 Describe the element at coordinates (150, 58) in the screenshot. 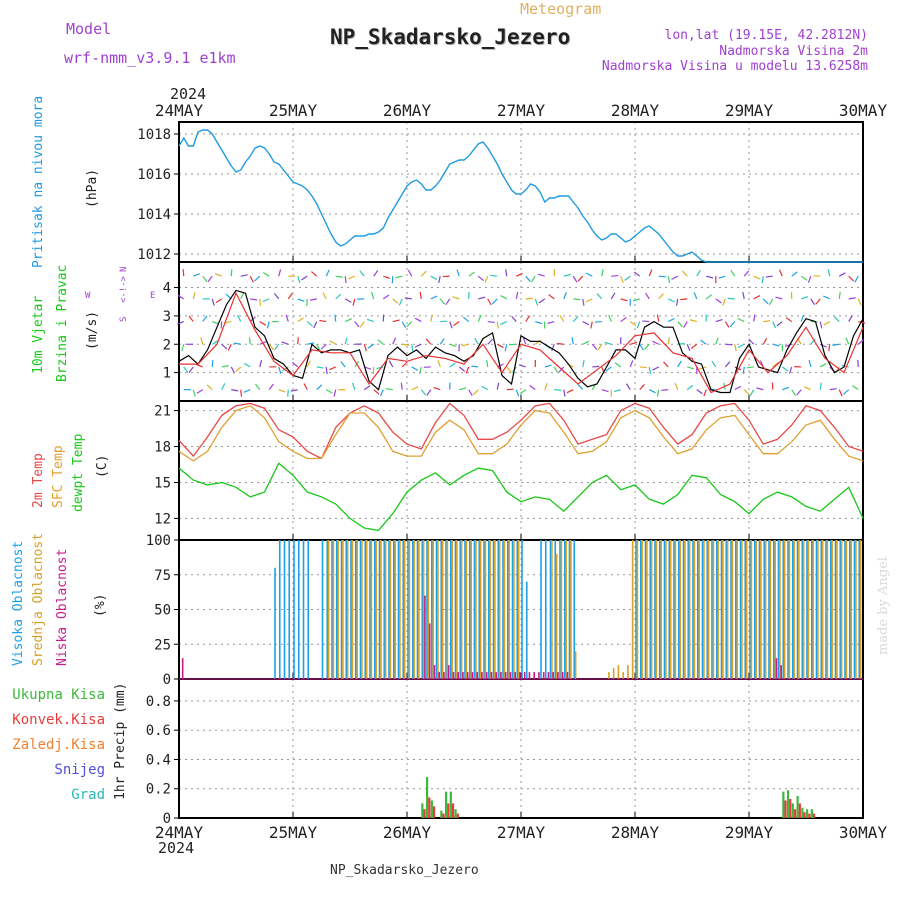

I see `model-name: wrf-nmm_v3.9.1 e1km` at that location.